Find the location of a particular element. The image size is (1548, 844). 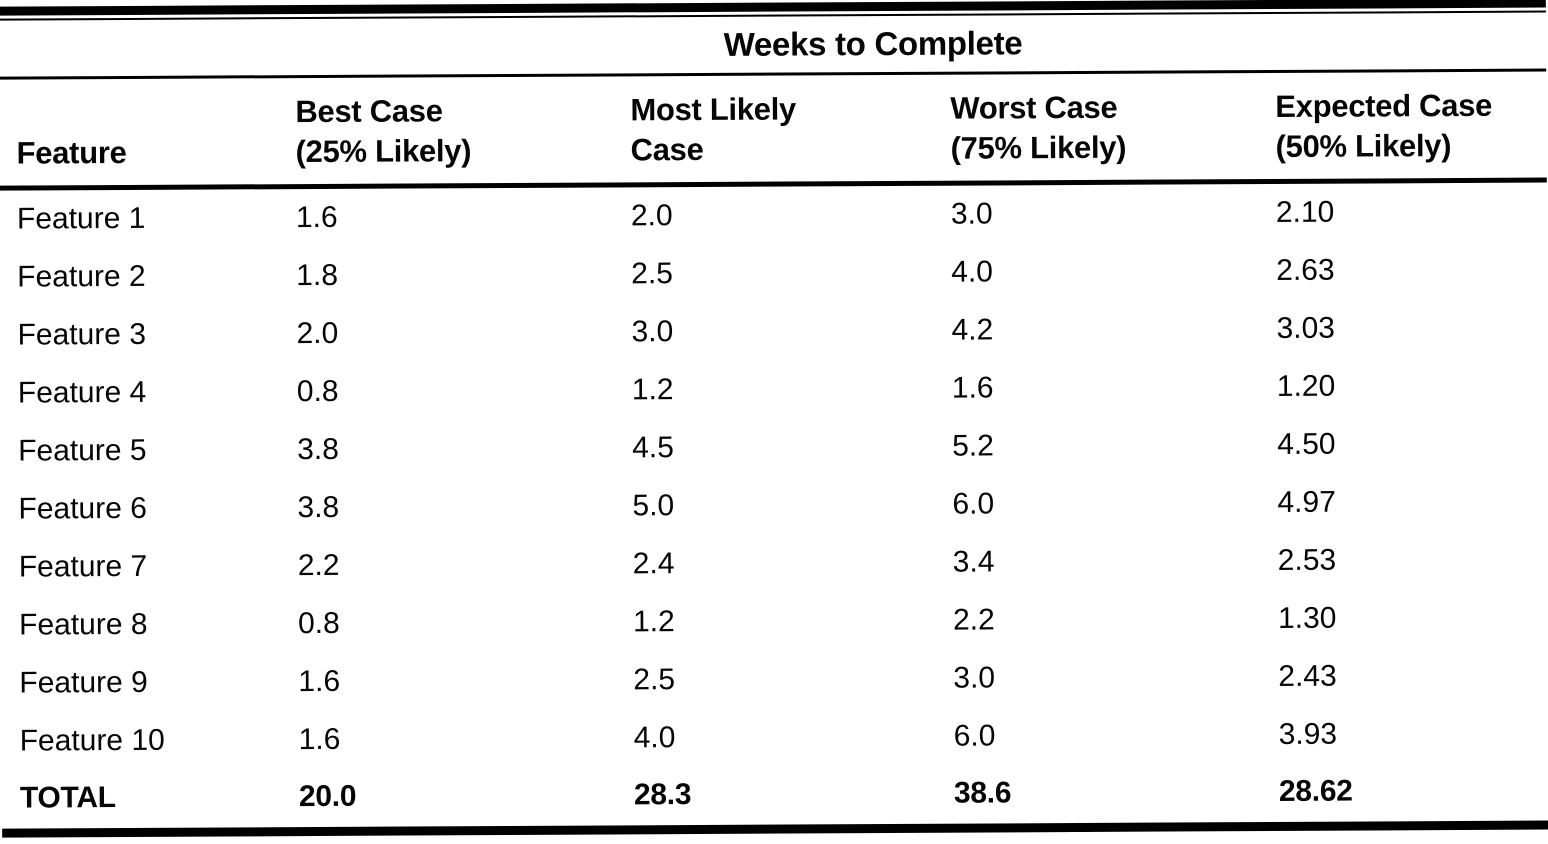

worst-case-cell: 3.4 is located at coordinates (973, 562).